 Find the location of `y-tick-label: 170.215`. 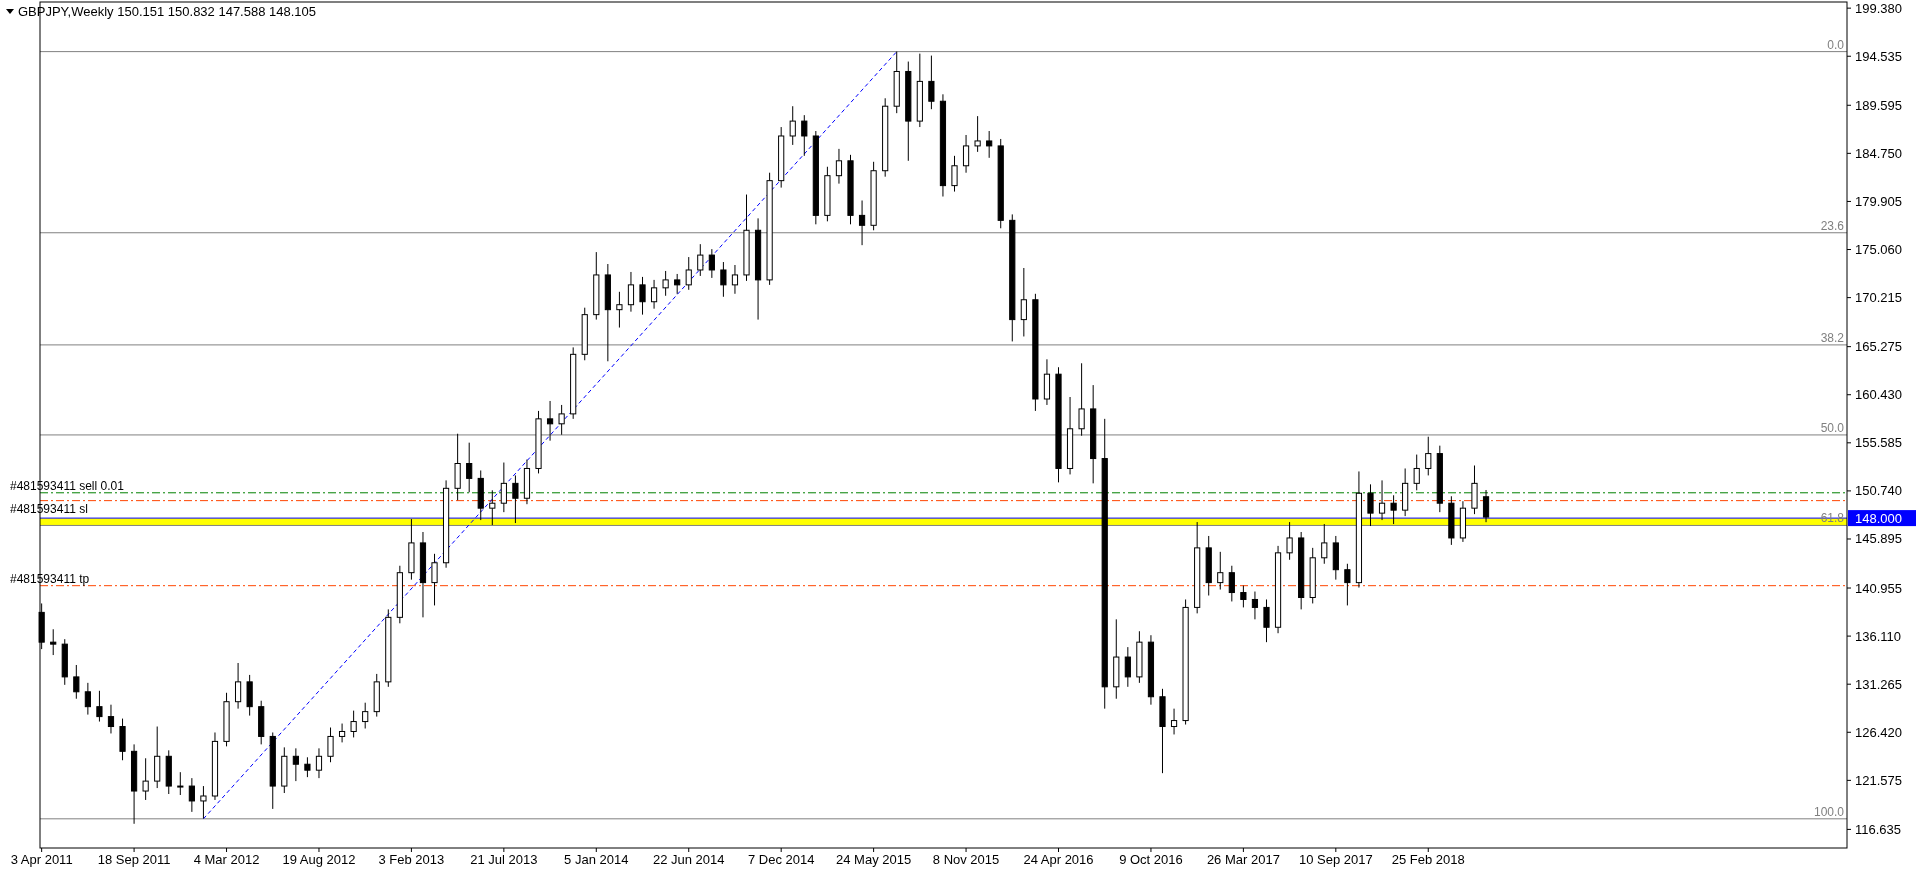

y-tick-label: 170.215 is located at coordinates (1878, 298).